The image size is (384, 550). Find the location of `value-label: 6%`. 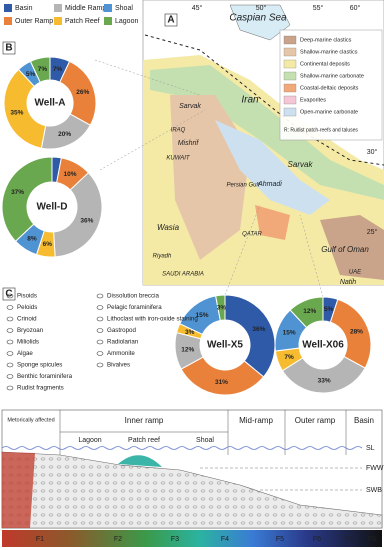

value-label: 6% is located at coordinates (48, 244).